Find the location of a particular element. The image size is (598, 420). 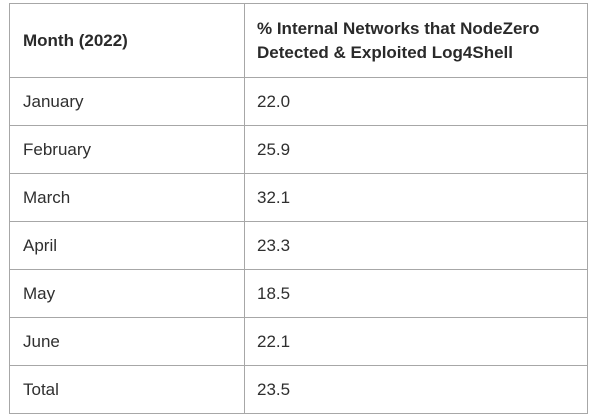

table-row: February 25.9 is located at coordinates (298, 149).